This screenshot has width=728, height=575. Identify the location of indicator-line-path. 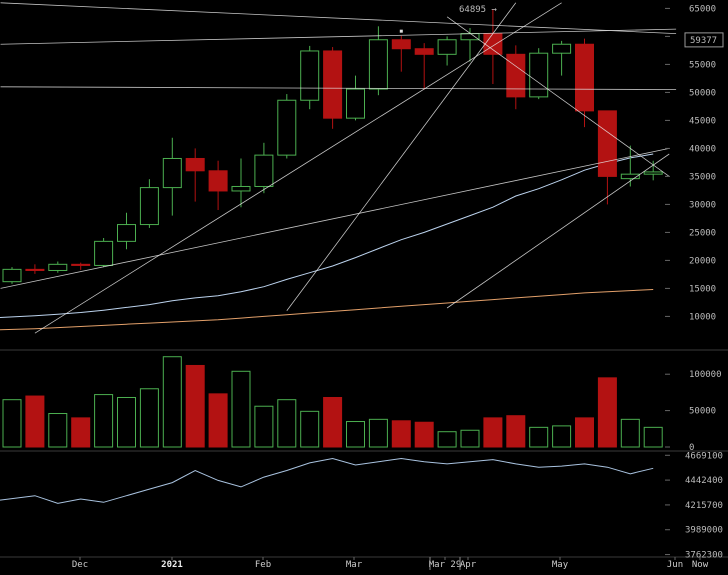
(327, 480).